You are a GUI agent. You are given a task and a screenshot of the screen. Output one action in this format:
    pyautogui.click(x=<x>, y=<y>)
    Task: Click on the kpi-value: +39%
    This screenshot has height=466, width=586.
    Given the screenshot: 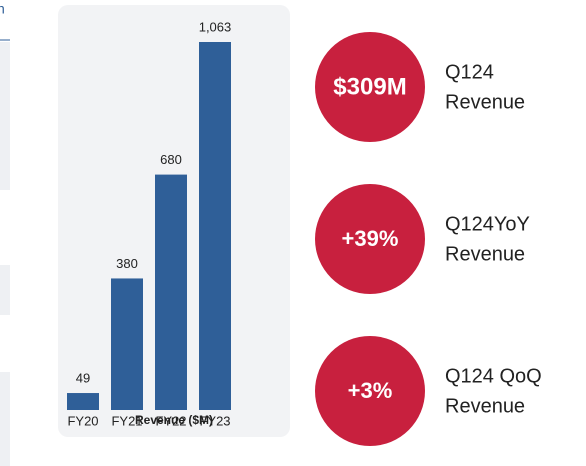 What is the action you would take?
    pyautogui.click(x=370, y=238)
    